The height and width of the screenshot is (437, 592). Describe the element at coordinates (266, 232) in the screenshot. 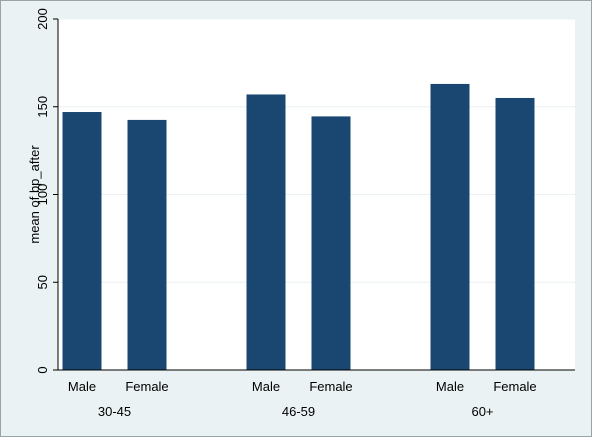

I see `bar-46-59-male` at that location.